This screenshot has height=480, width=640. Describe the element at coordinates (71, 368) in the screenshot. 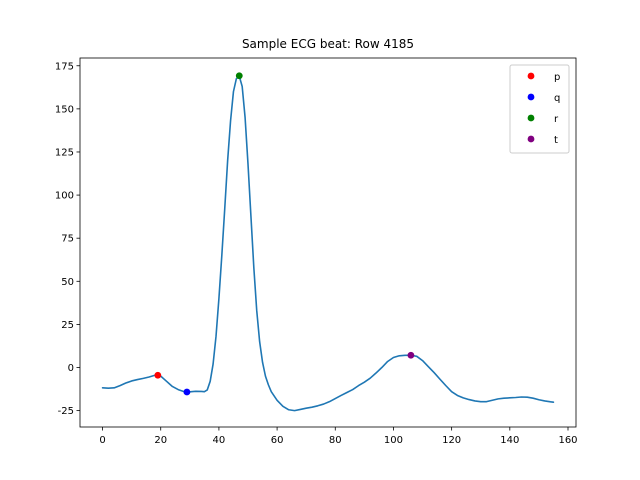

I see `y-tick-label: 0` at that location.